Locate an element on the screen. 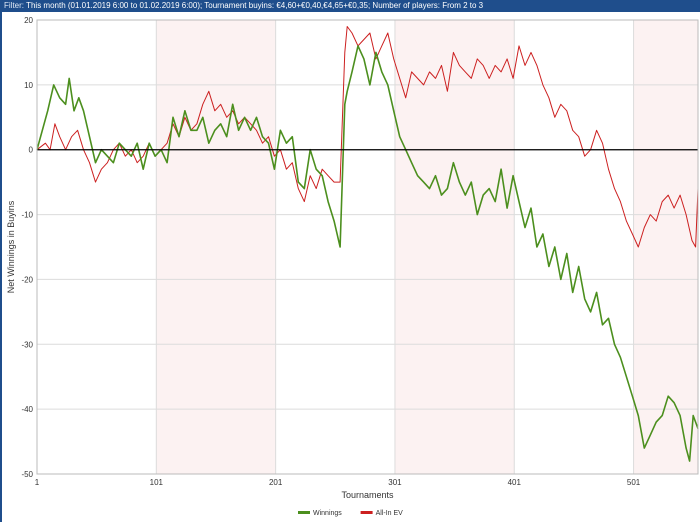  legend-label-all-in-ev: All-In EV is located at coordinates (390, 513).